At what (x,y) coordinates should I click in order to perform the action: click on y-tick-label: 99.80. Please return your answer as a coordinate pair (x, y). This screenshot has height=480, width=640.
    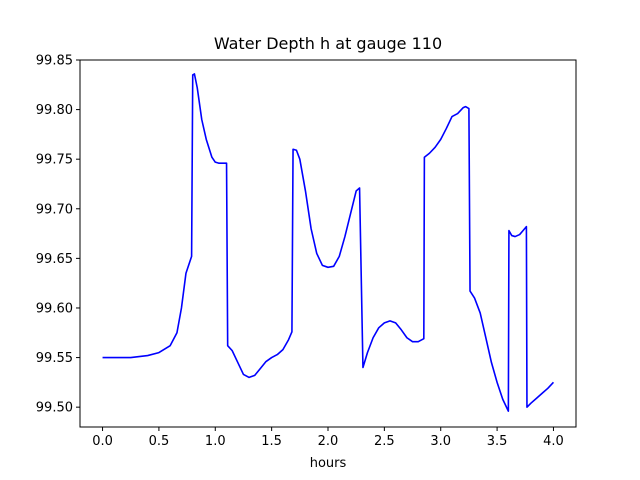
    Looking at the image, I should click on (54, 110).